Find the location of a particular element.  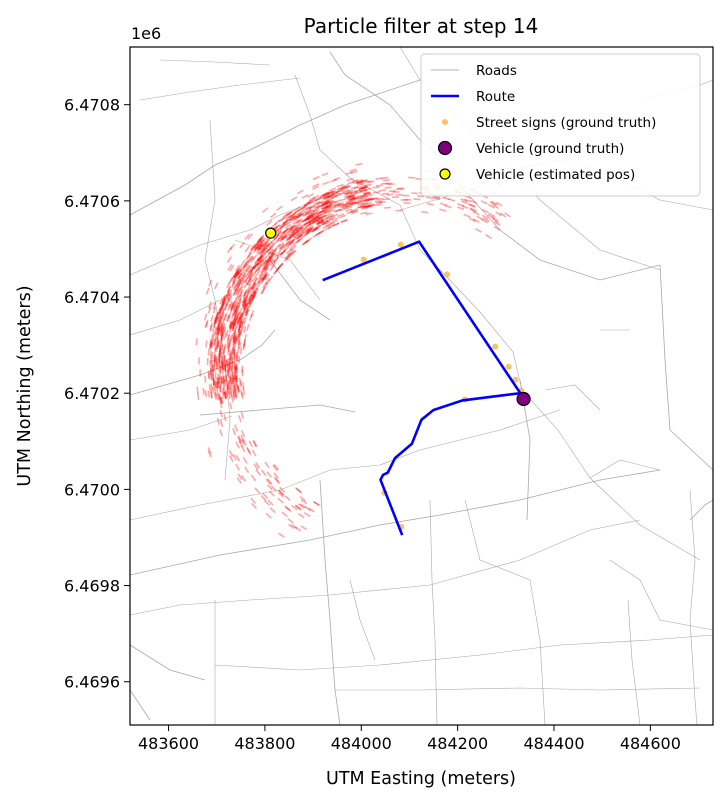

legend-label: Route is located at coordinates (495, 97).